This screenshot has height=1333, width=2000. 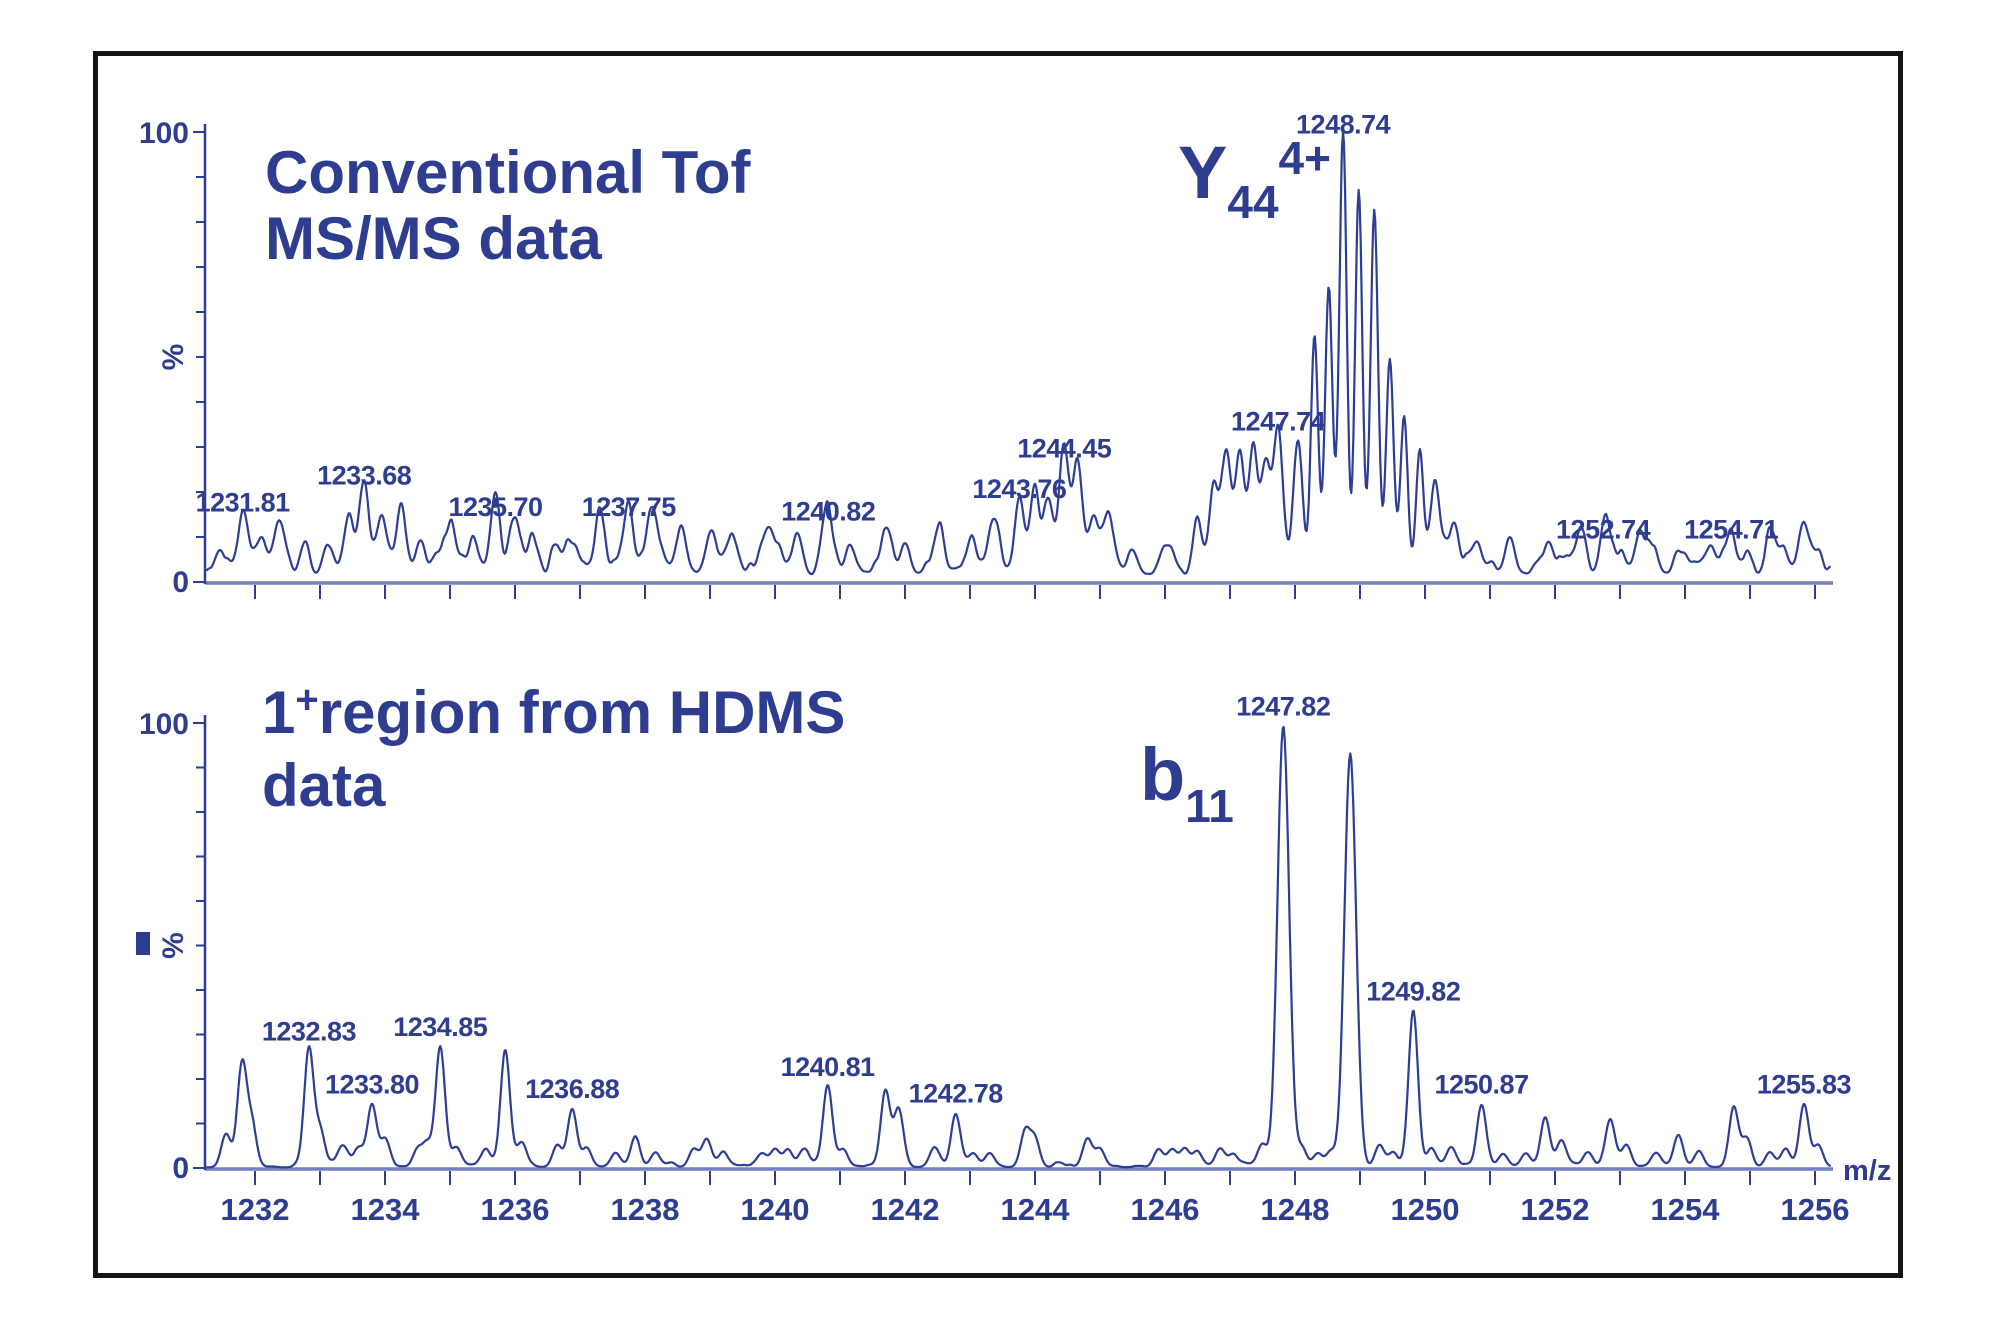 I want to click on top-title-line2: MS/MS data, so click(x=433, y=238).